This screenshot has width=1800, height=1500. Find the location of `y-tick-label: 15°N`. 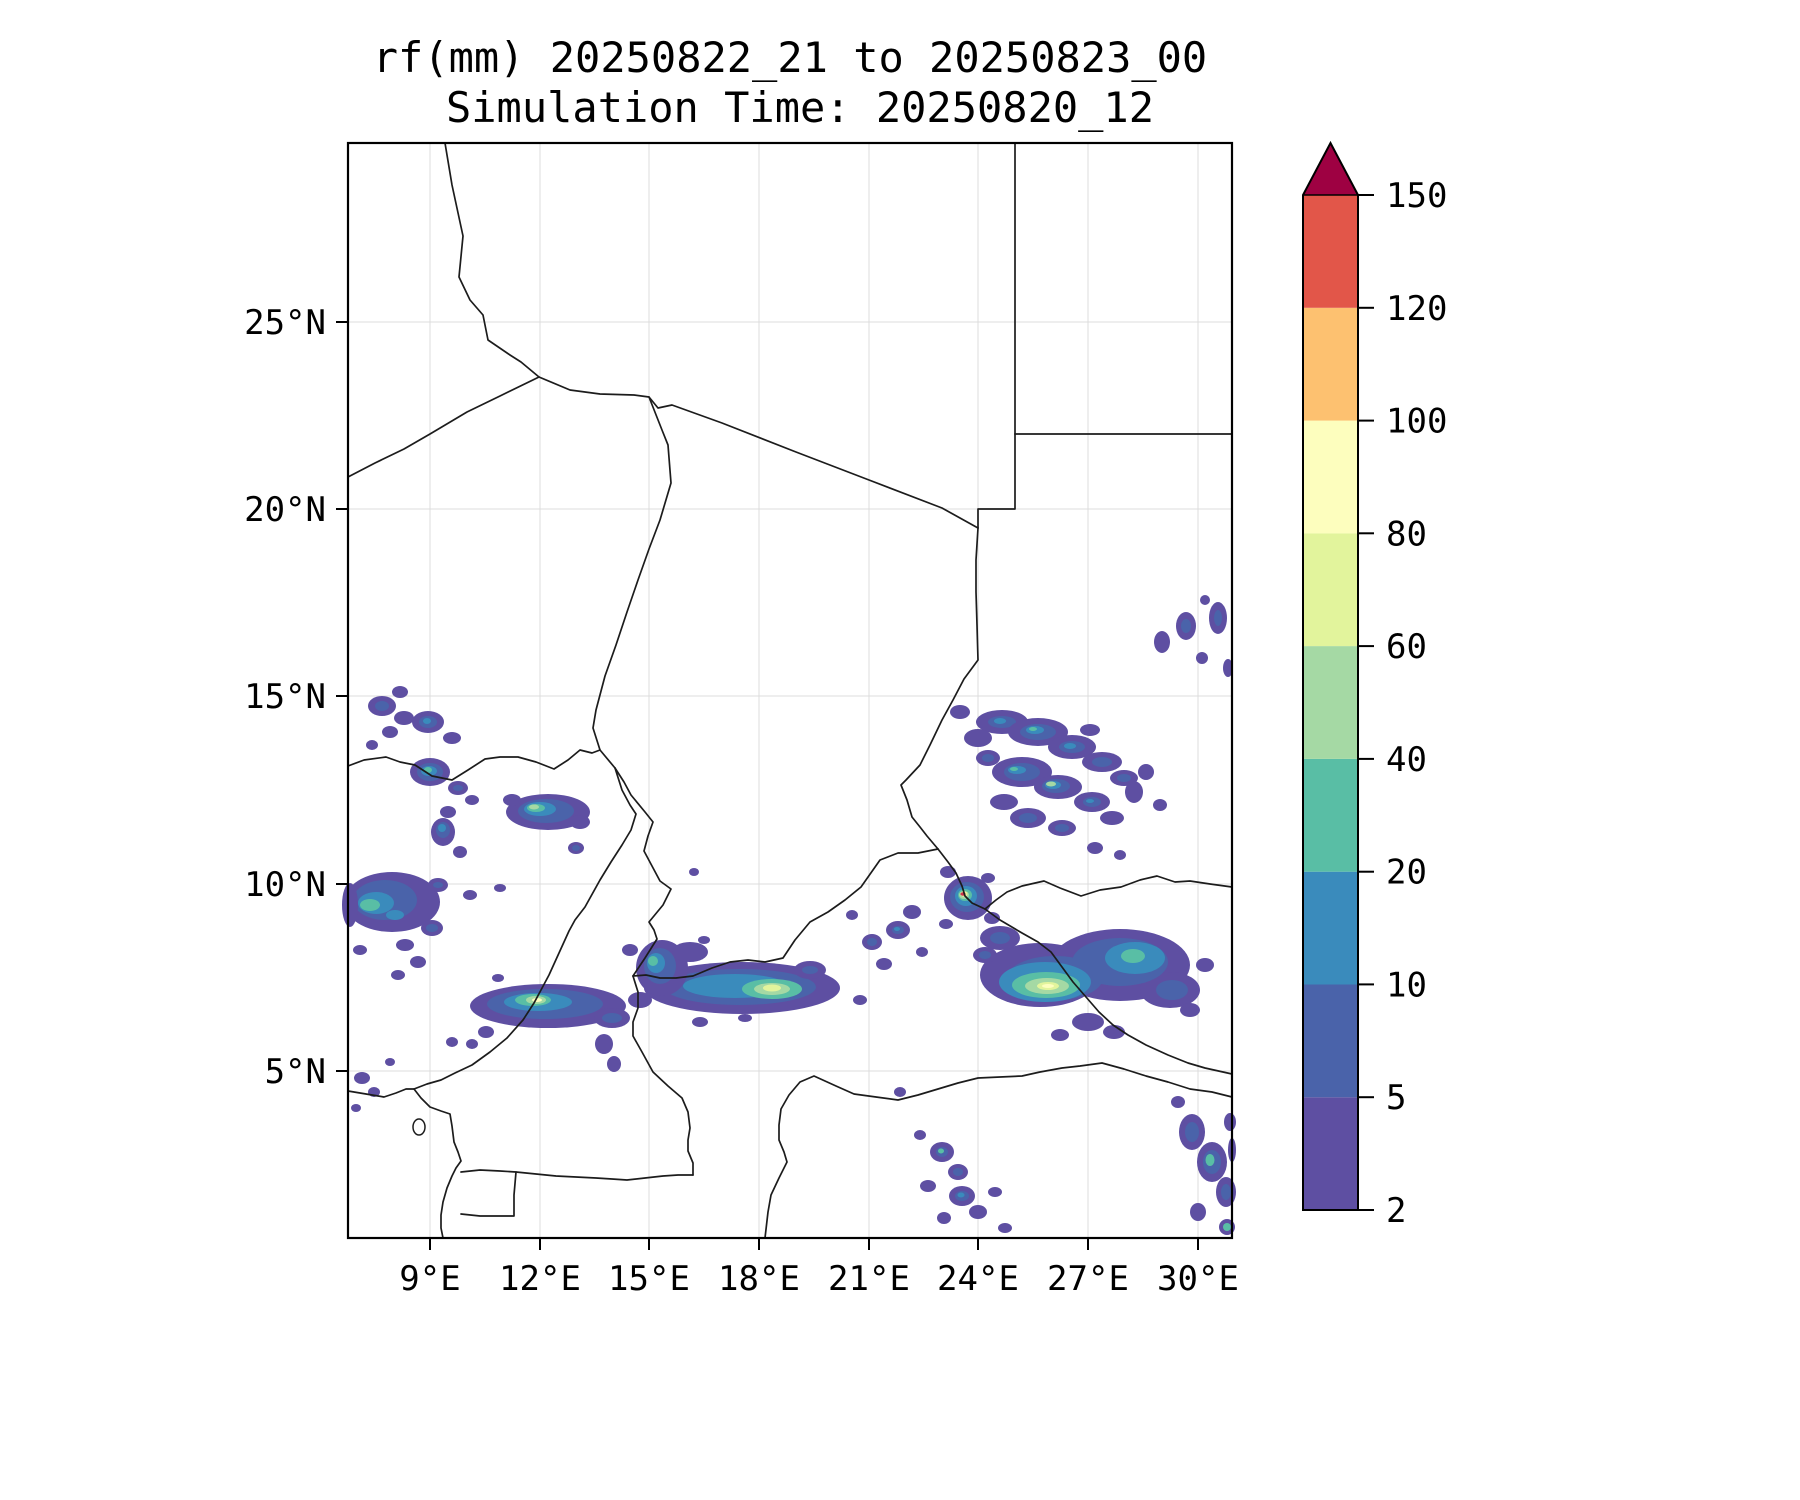

y-tick-label: 15°N is located at coordinates (285, 697).